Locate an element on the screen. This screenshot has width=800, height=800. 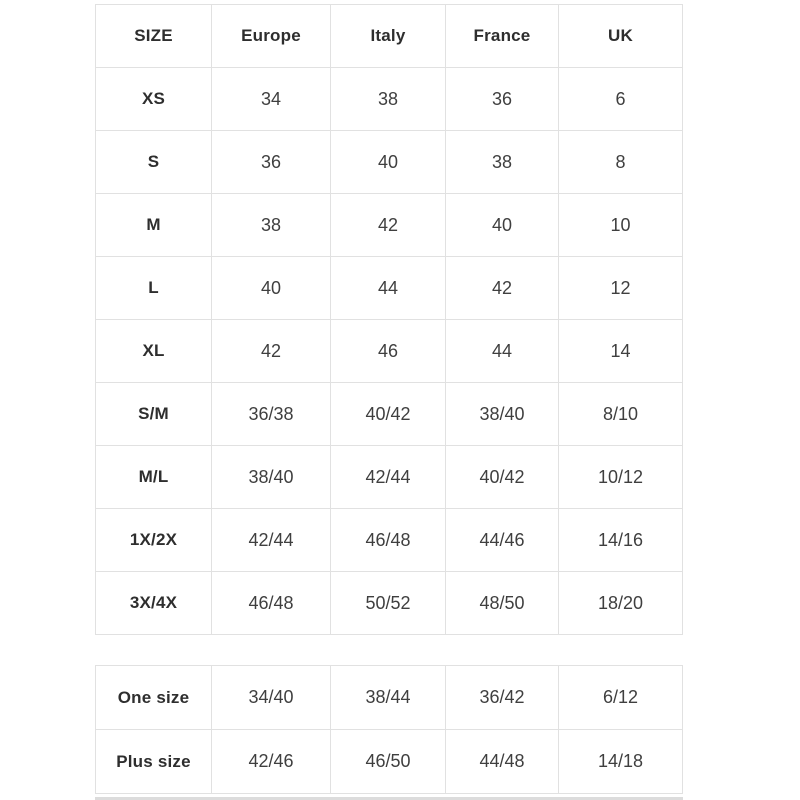
column-header-size: SIZE is located at coordinates (153, 36).